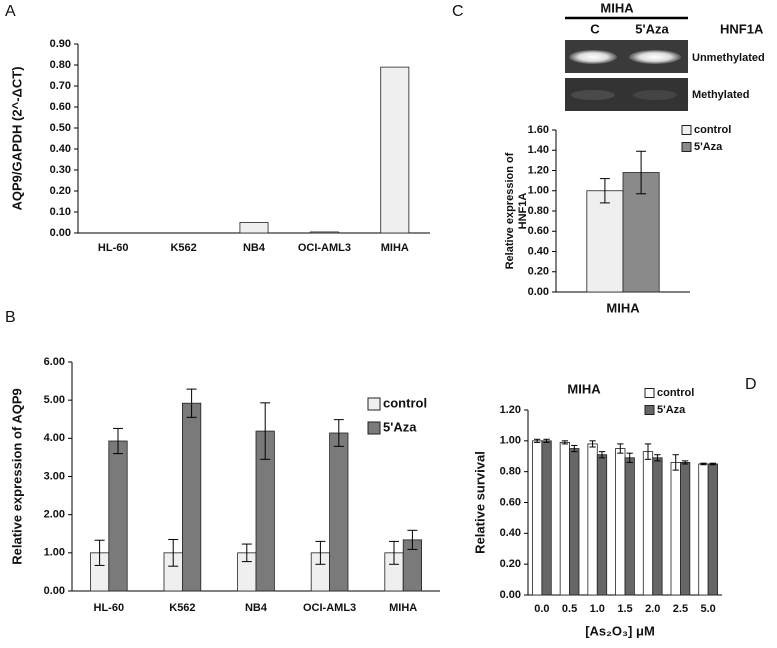 Image resolution: width=777 pixels, height=648 pixels. Describe the element at coordinates (109, 608) in the screenshot. I see `x-tick-label: HL-60` at that location.